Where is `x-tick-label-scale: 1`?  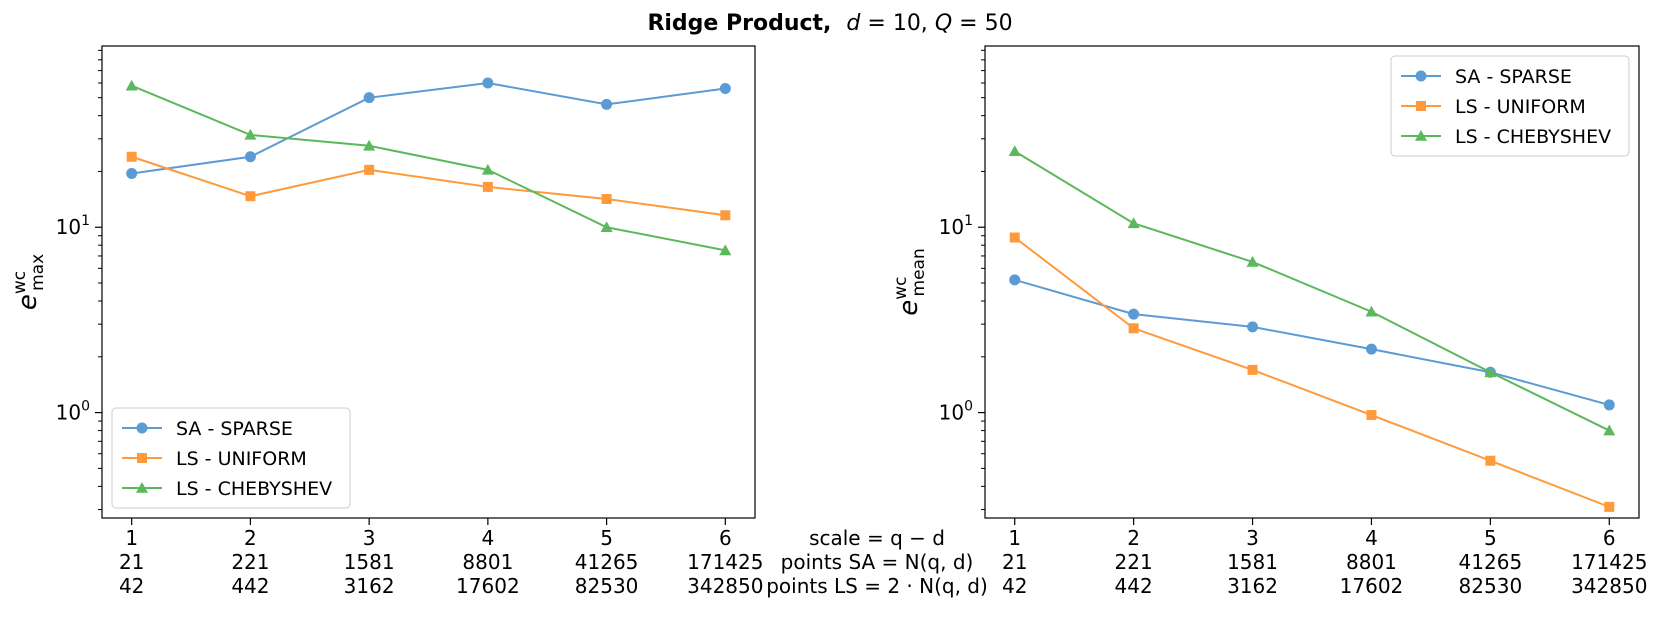 x-tick-label-scale: 1 is located at coordinates (1014, 538).